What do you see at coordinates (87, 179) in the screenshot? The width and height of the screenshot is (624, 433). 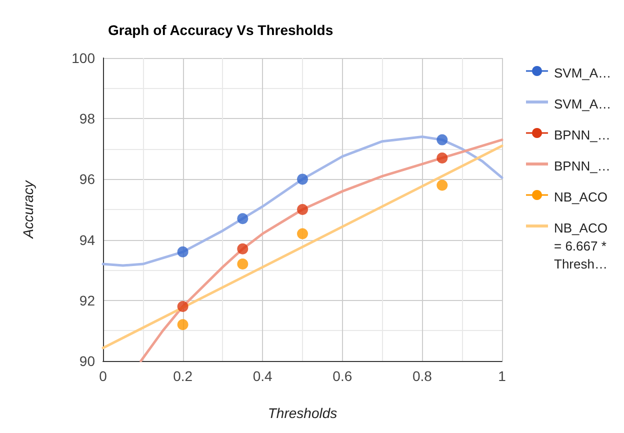 I see `y-tick-label: 96` at bounding box center [87, 179].